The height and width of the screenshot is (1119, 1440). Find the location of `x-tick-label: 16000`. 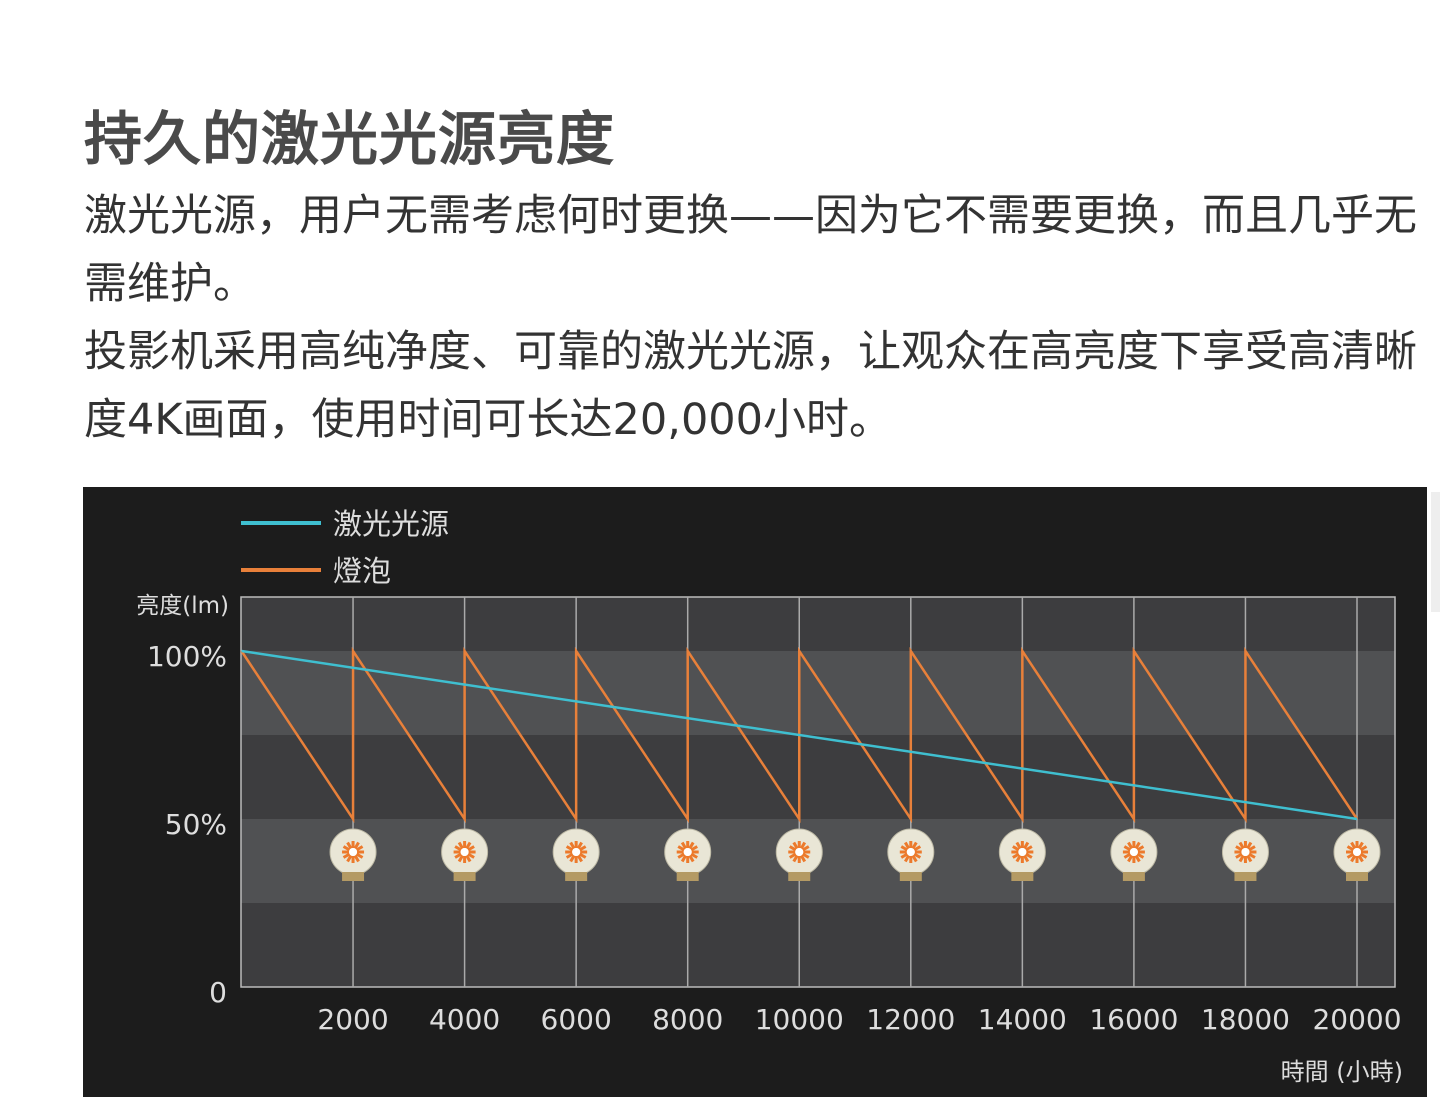

x-tick-label: 16000 is located at coordinates (1133, 1019).